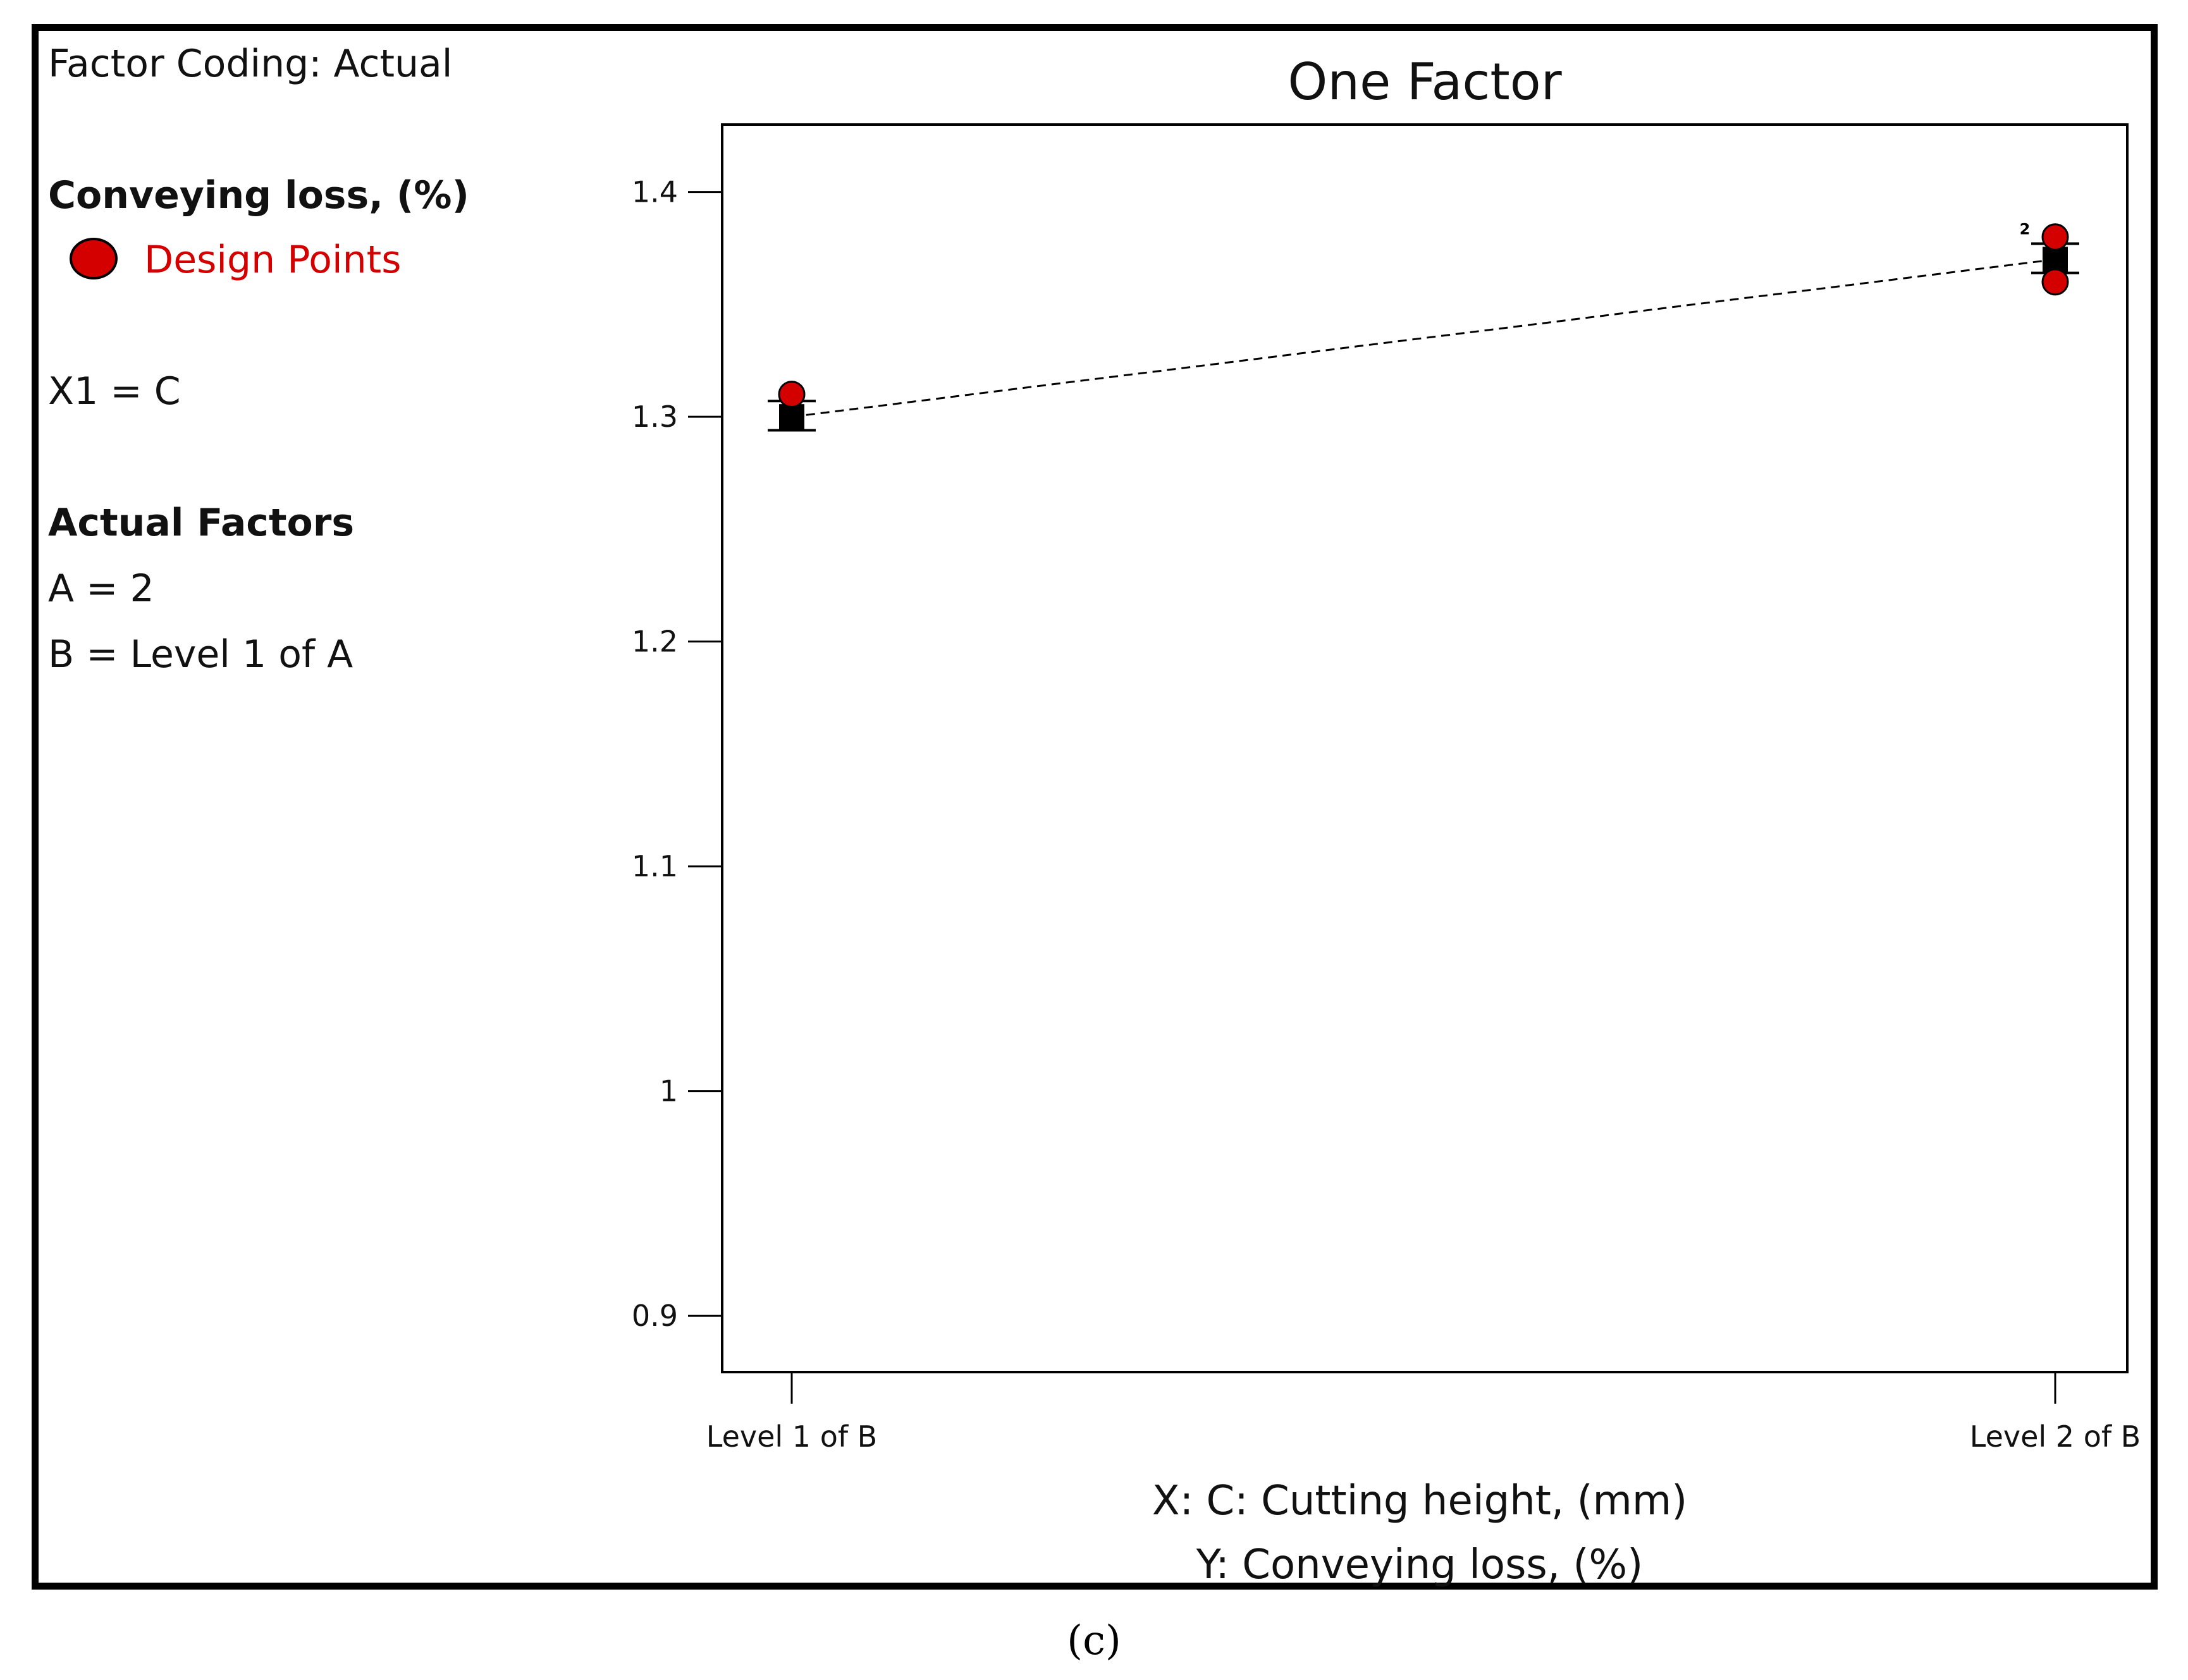  What do you see at coordinates (2025, 229) in the screenshot?
I see `design-point-count-label: 2` at bounding box center [2025, 229].